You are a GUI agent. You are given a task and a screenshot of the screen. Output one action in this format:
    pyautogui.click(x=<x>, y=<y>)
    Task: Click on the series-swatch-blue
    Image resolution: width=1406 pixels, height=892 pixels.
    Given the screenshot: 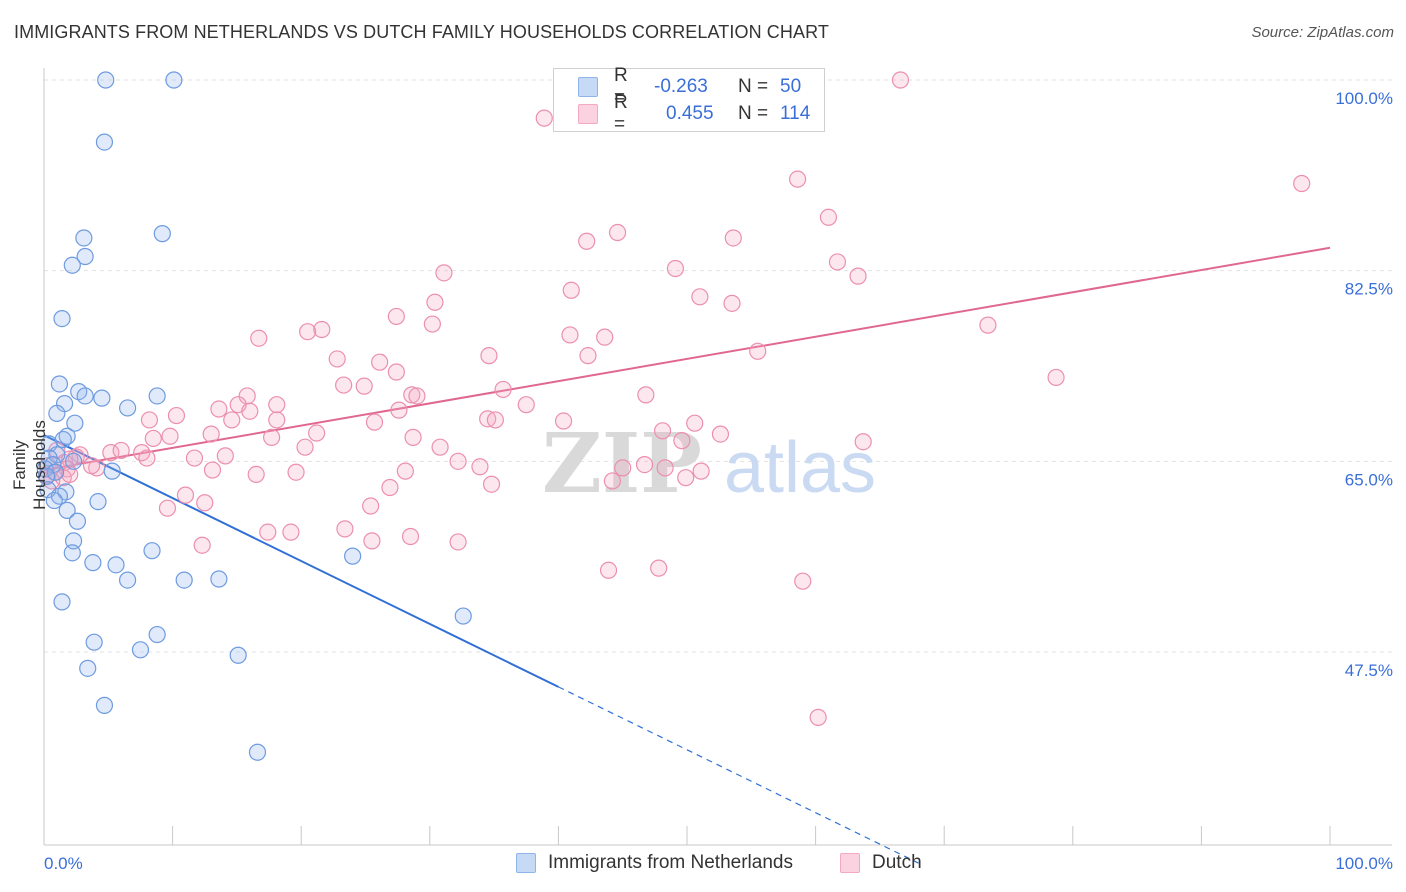 What is the action you would take?
    pyautogui.click(x=526, y=863)
    